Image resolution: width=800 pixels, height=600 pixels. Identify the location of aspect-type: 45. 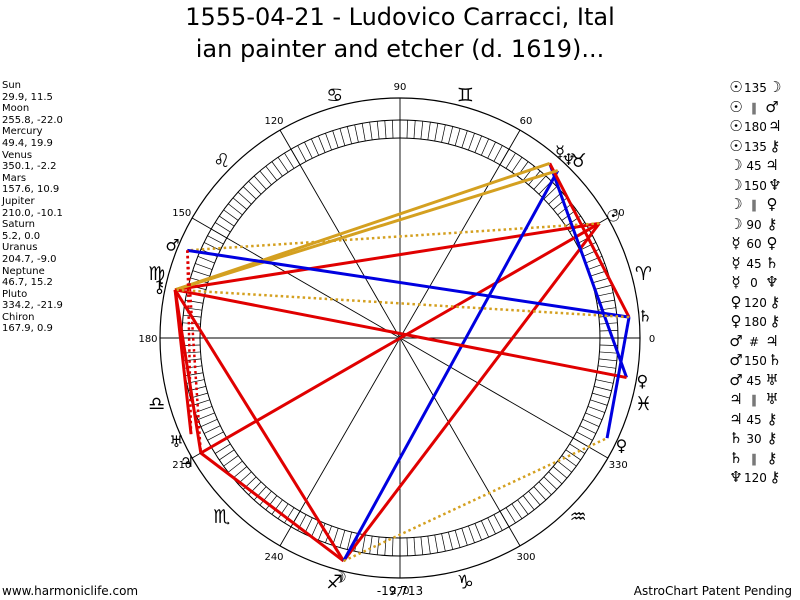
(754, 380).